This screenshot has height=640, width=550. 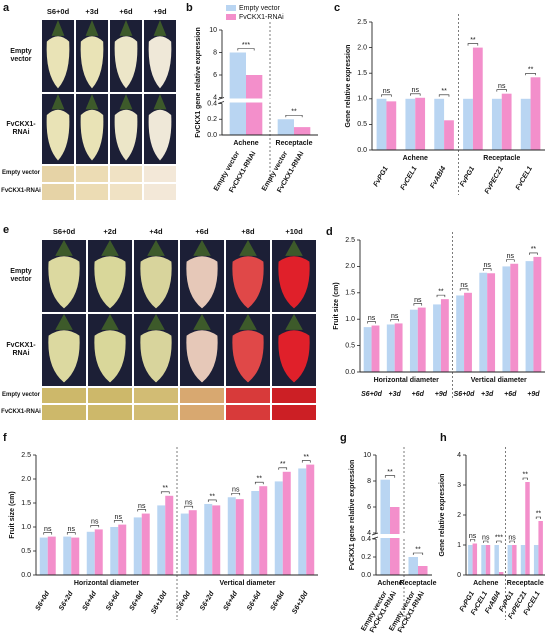 I want to click on panel-label: e, so click(x=6, y=230).